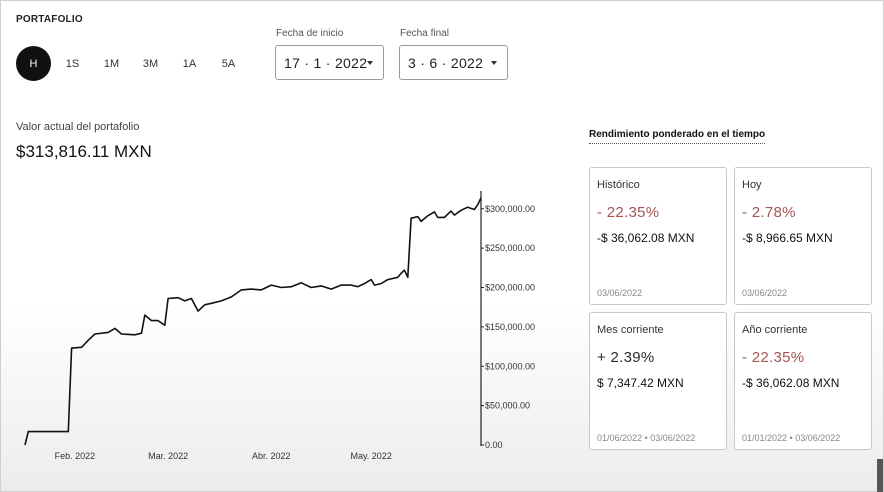 The image size is (884, 492). I want to click on period-button-1a: 1A, so click(189, 63).